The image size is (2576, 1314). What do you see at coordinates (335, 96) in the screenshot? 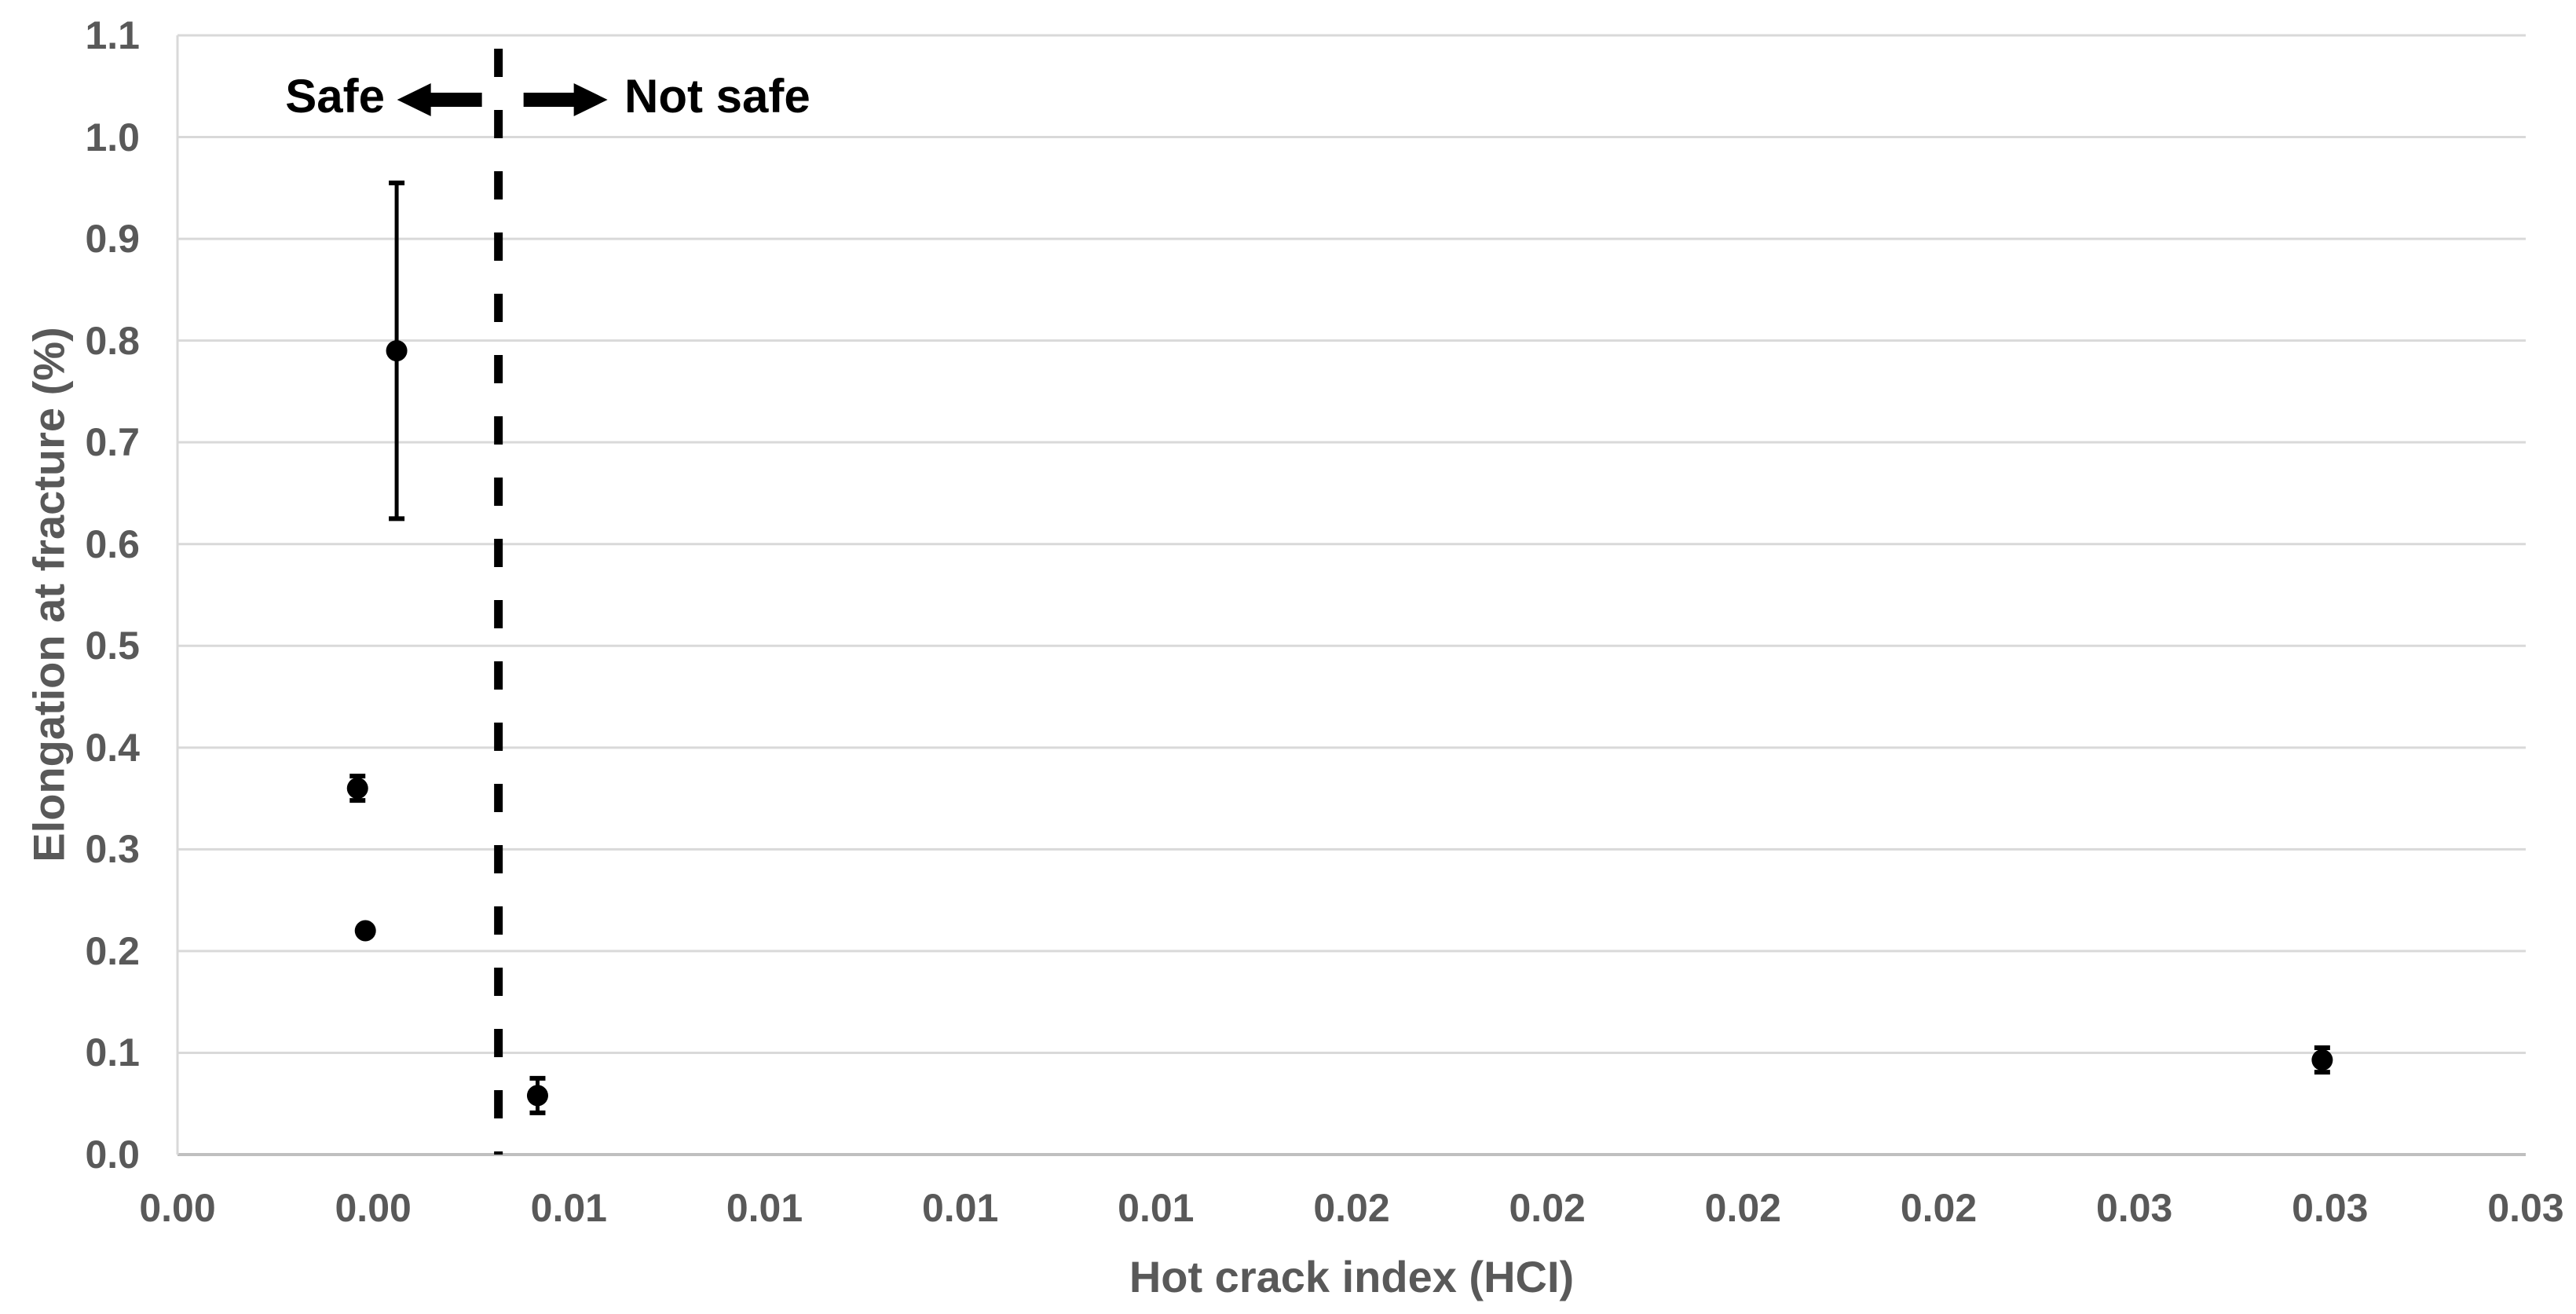
I see `safe-zone-label: Safe` at bounding box center [335, 96].